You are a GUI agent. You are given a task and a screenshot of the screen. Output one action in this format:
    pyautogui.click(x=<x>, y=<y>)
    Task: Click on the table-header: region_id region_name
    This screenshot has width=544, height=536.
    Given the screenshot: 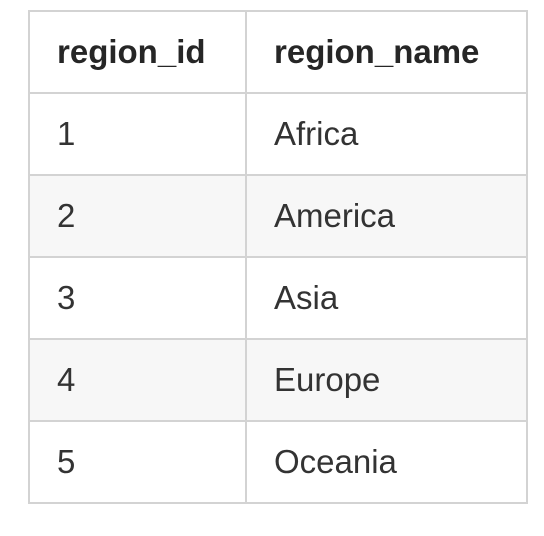 What is the action you would take?
    pyautogui.click(x=278, y=52)
    